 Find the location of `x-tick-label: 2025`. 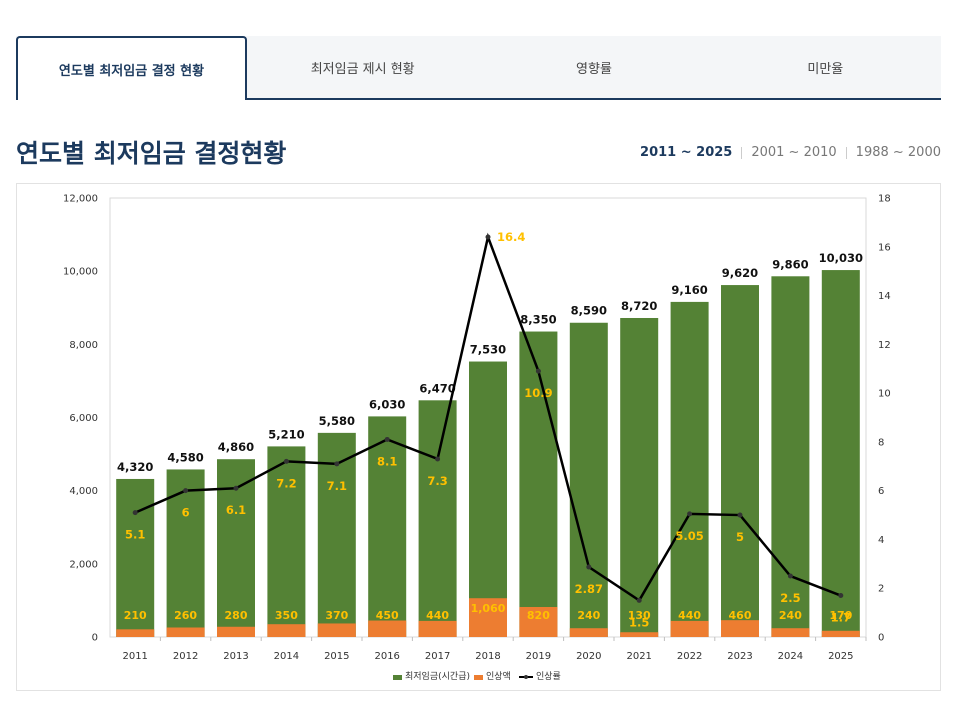

x-tick-label: 2025 is located at coordinates (840, 656).